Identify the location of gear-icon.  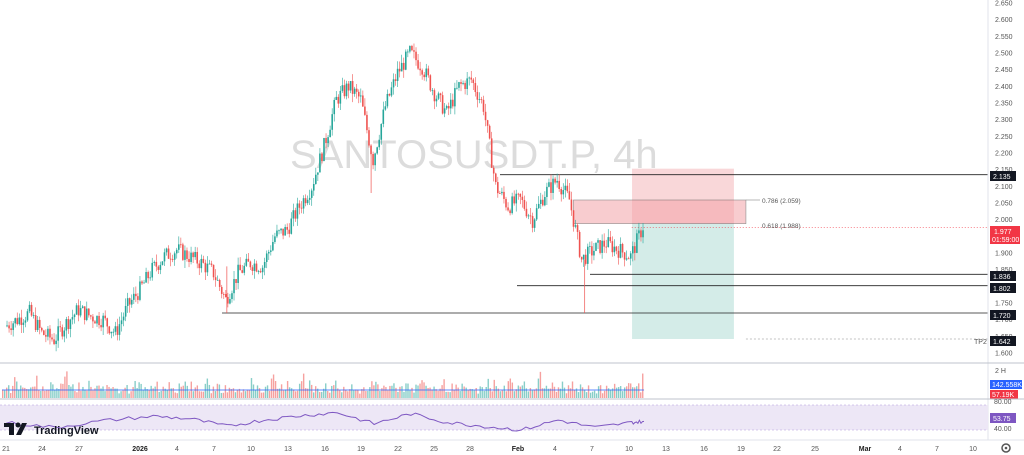
(1006, 448).